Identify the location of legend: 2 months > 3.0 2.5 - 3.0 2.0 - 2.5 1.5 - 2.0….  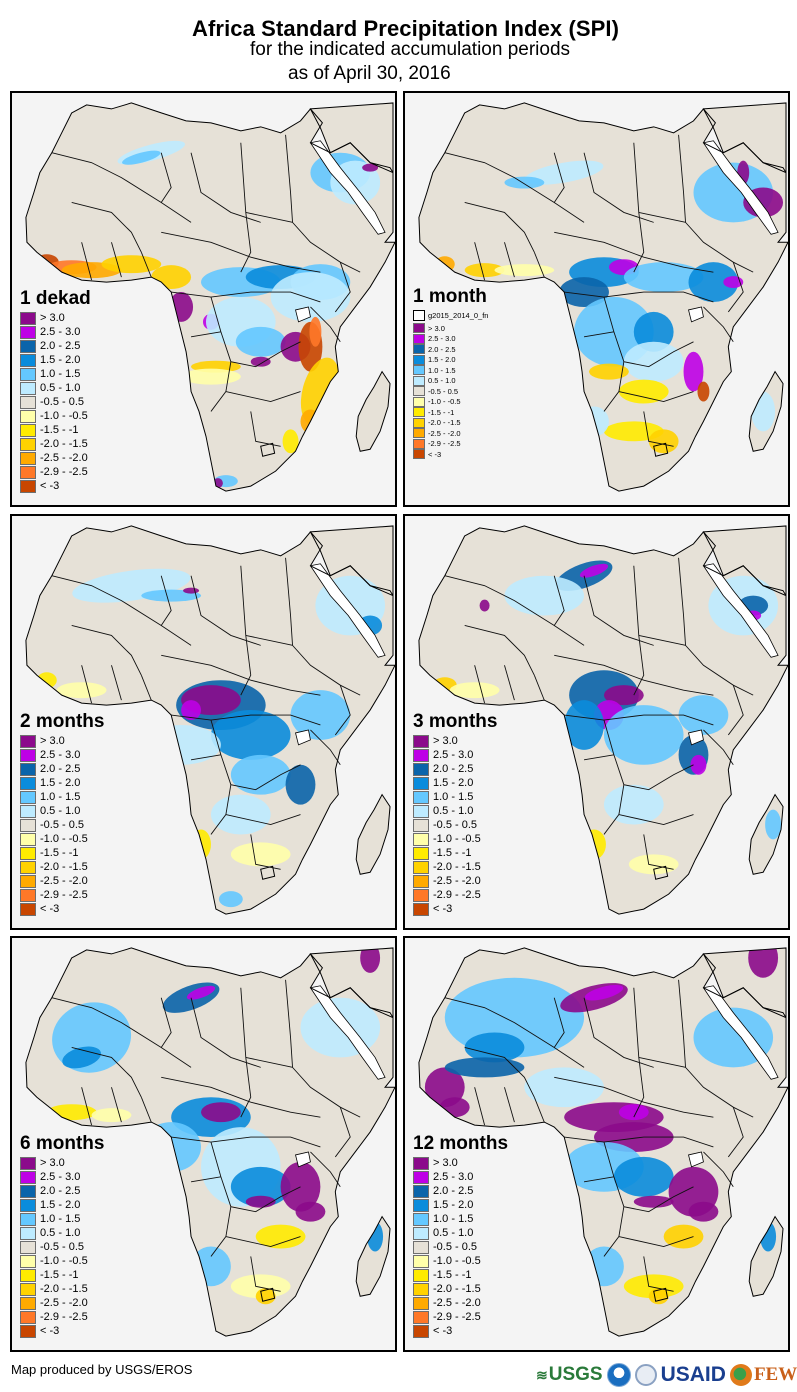
(62, 814).